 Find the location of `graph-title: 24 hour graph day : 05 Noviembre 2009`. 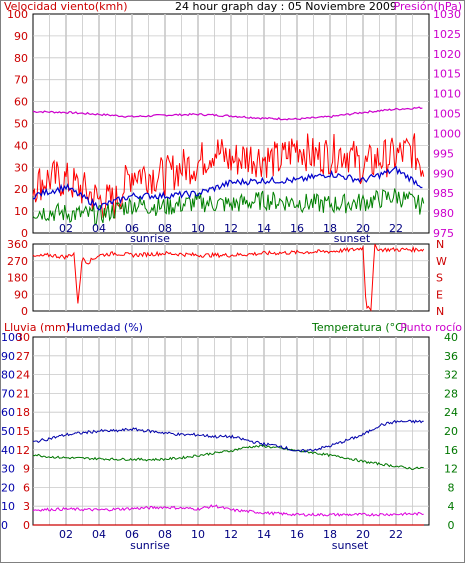

graph-title: 24 hour graph day : 05 Noviembre 2009 is located at coordinates (286, 6).